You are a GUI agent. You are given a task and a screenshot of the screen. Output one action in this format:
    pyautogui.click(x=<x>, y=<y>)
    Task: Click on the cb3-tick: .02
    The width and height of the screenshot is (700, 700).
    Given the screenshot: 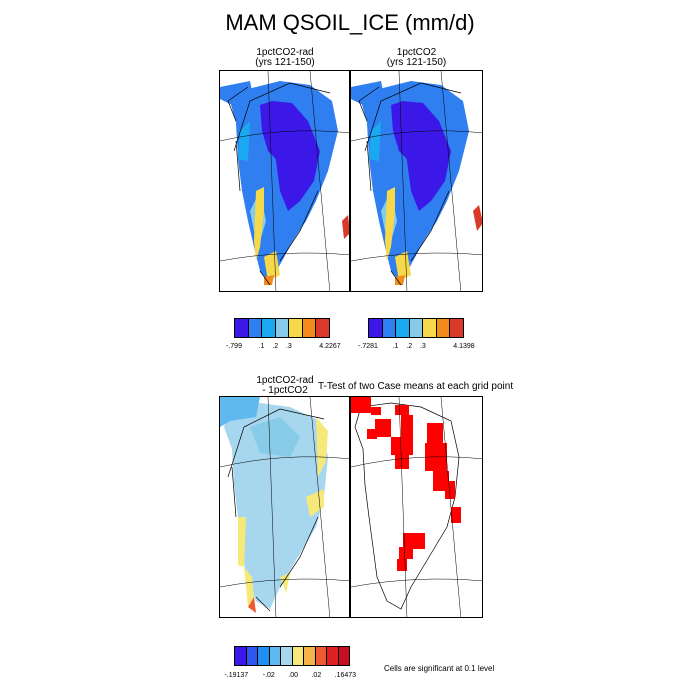 What is the action you would take?
    pyautogui.click(x=316, y=675)
    